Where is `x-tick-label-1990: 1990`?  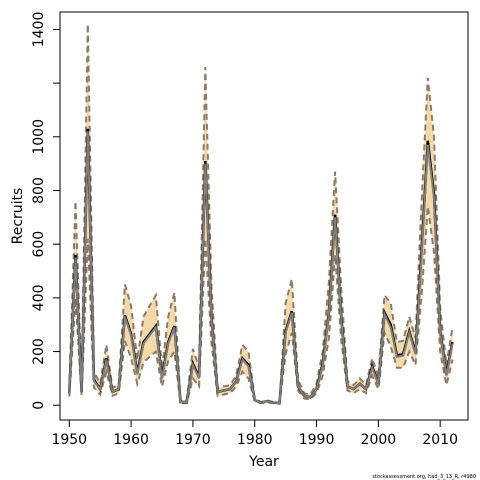 x-tick-label-1990: 1990 is located at coordinates (317, 440).